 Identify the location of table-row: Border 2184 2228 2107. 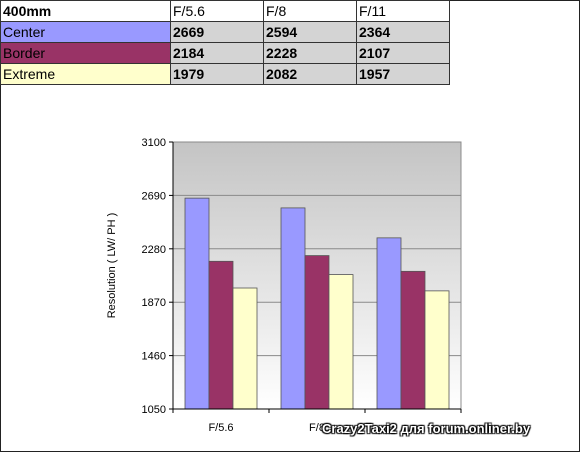
(225, 53).